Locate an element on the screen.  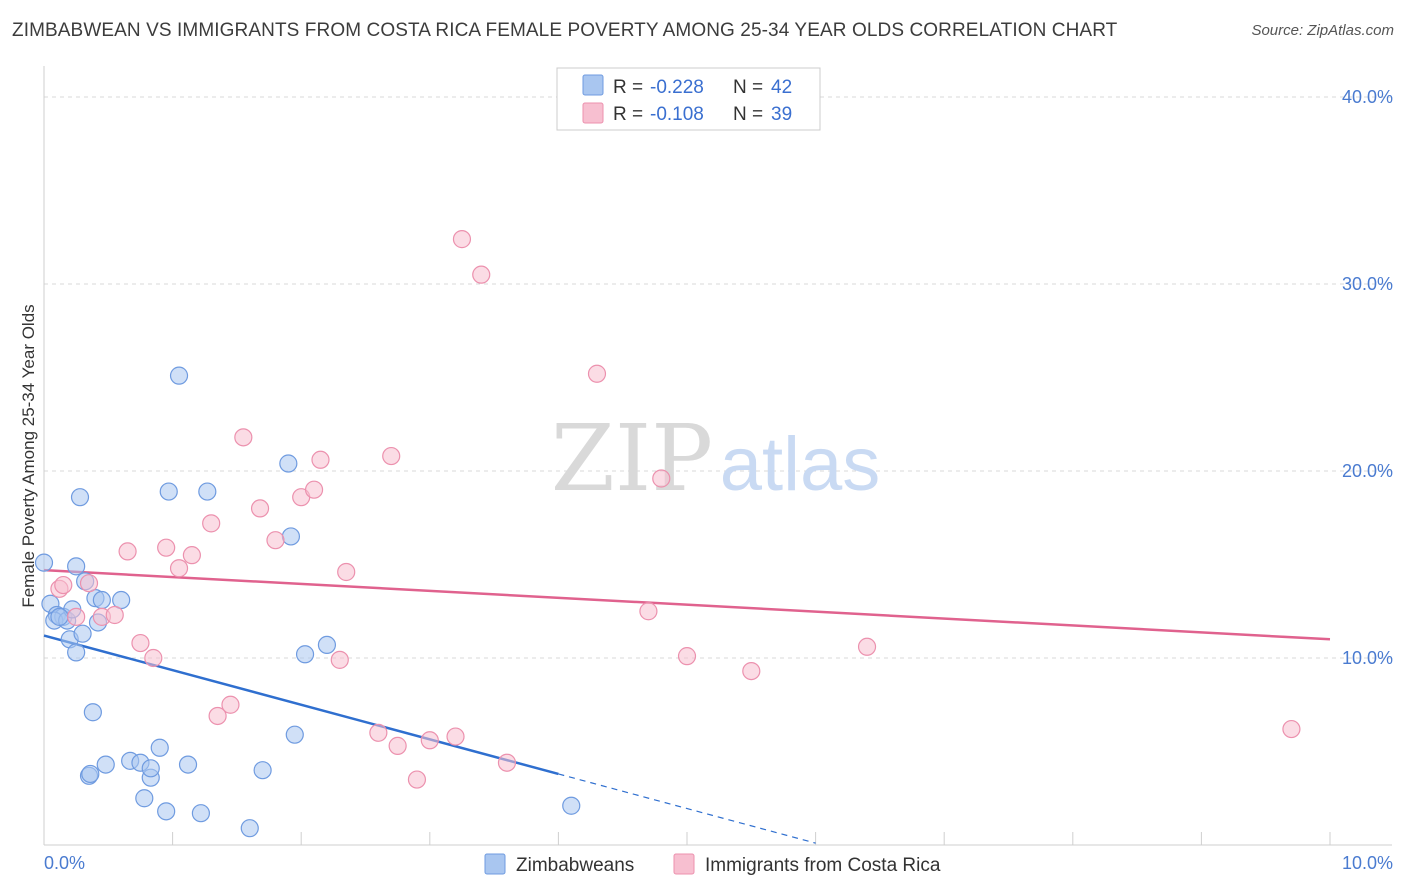
y-axis-label: Female Poverty Among 25-34 Year Olds is located at coordinates (28, 455).